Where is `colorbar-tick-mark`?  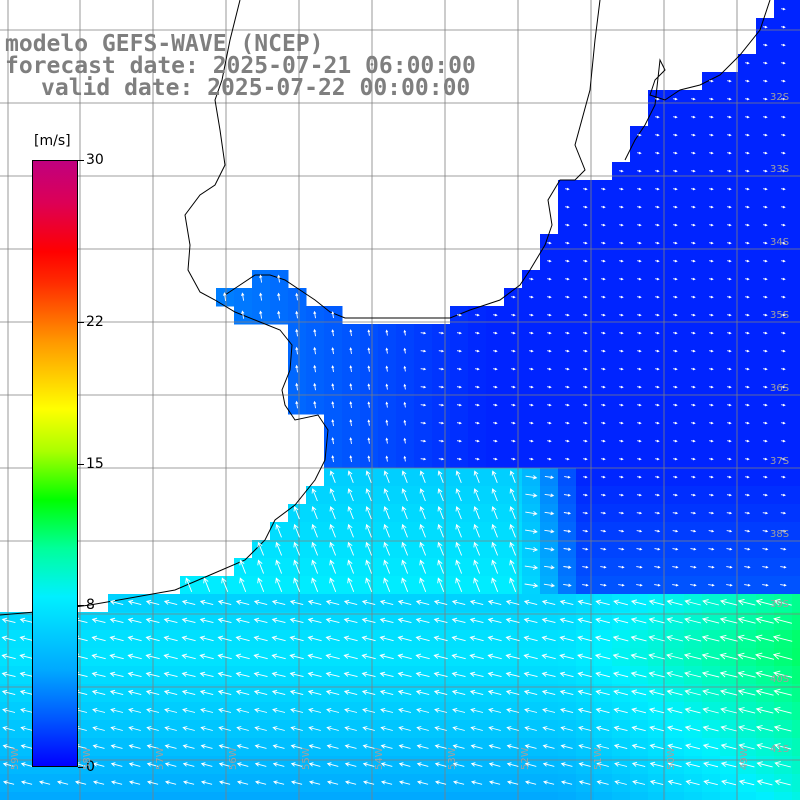
colorbar-tick-mark is located at coordinates (81, 322).